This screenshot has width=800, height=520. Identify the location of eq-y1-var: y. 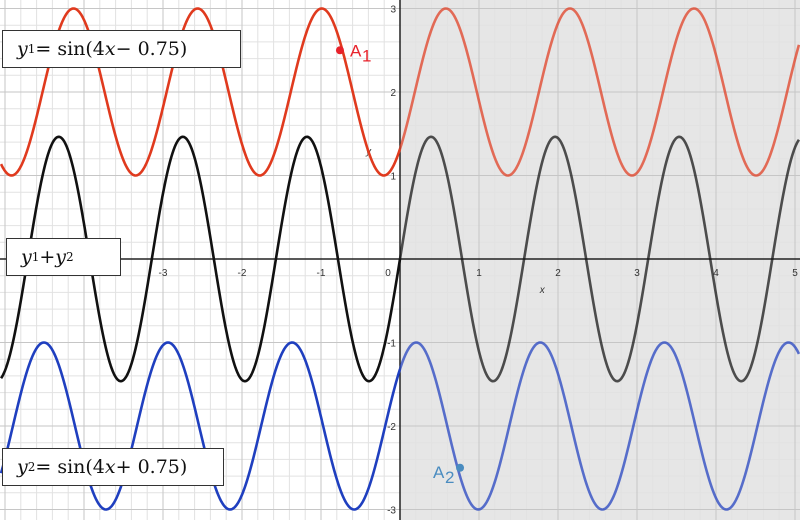
(22, 49).